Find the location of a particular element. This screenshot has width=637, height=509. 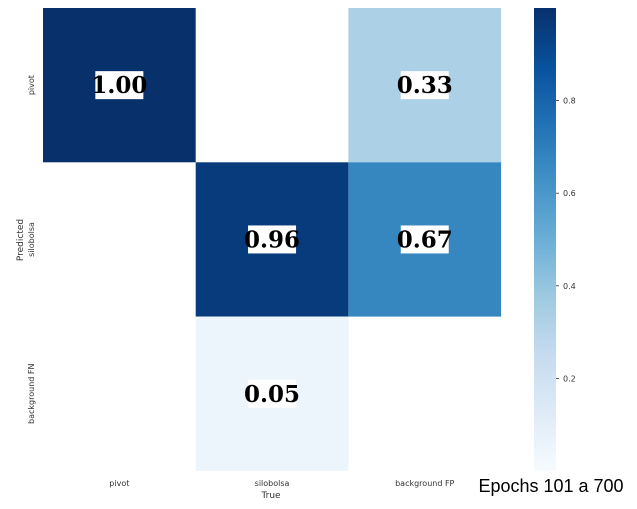

x-tick-label: silobolsa is located at coordinates (272, 483).